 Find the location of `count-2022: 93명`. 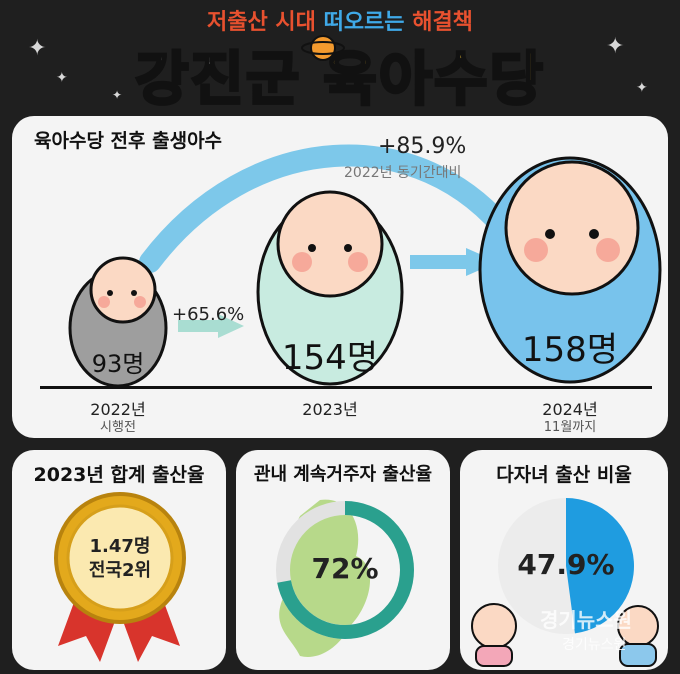

count-2022: 93명 is located at coordinates (118, 364).